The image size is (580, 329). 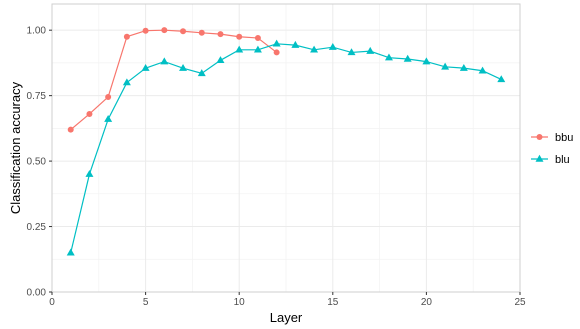 I want to click on x-tick-label: 15, so click(x=333, y=302).